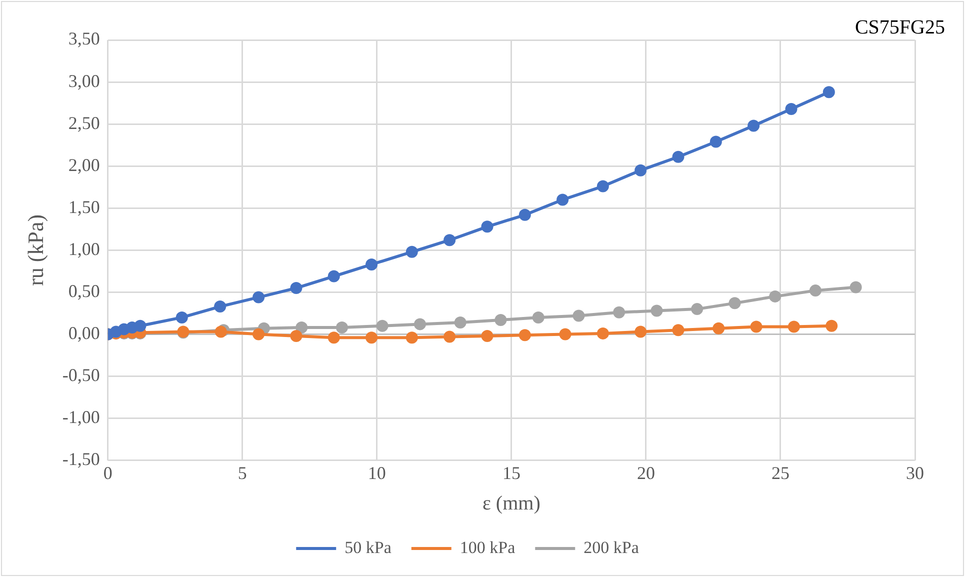  I want to click on x-tick-label: 30, so click(915, 472).